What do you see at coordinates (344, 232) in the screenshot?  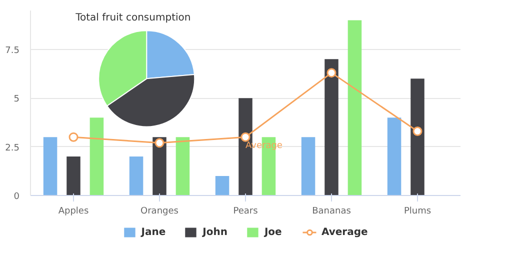 I see `legend-label: Average` at bounding box center [344, 232].